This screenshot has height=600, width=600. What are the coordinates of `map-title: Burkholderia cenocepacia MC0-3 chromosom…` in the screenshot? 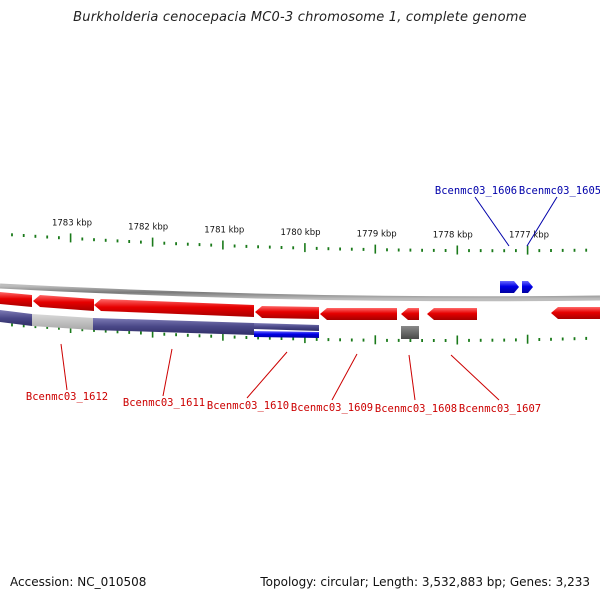 It's located at (300, 17).